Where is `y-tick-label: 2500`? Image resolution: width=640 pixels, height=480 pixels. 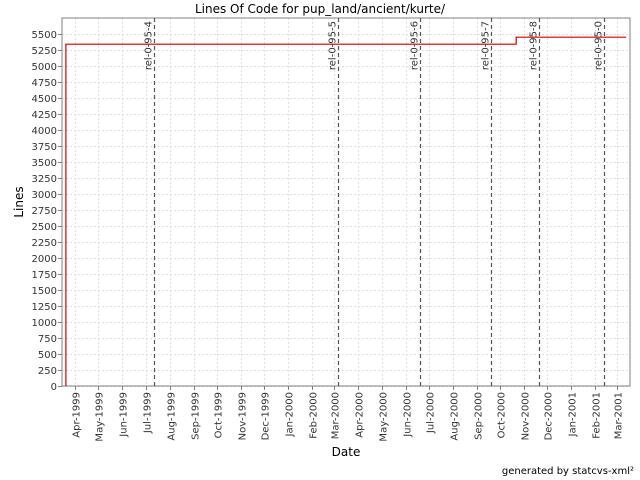 y-tick-label: 2500 is located at coordinates (44, 227).